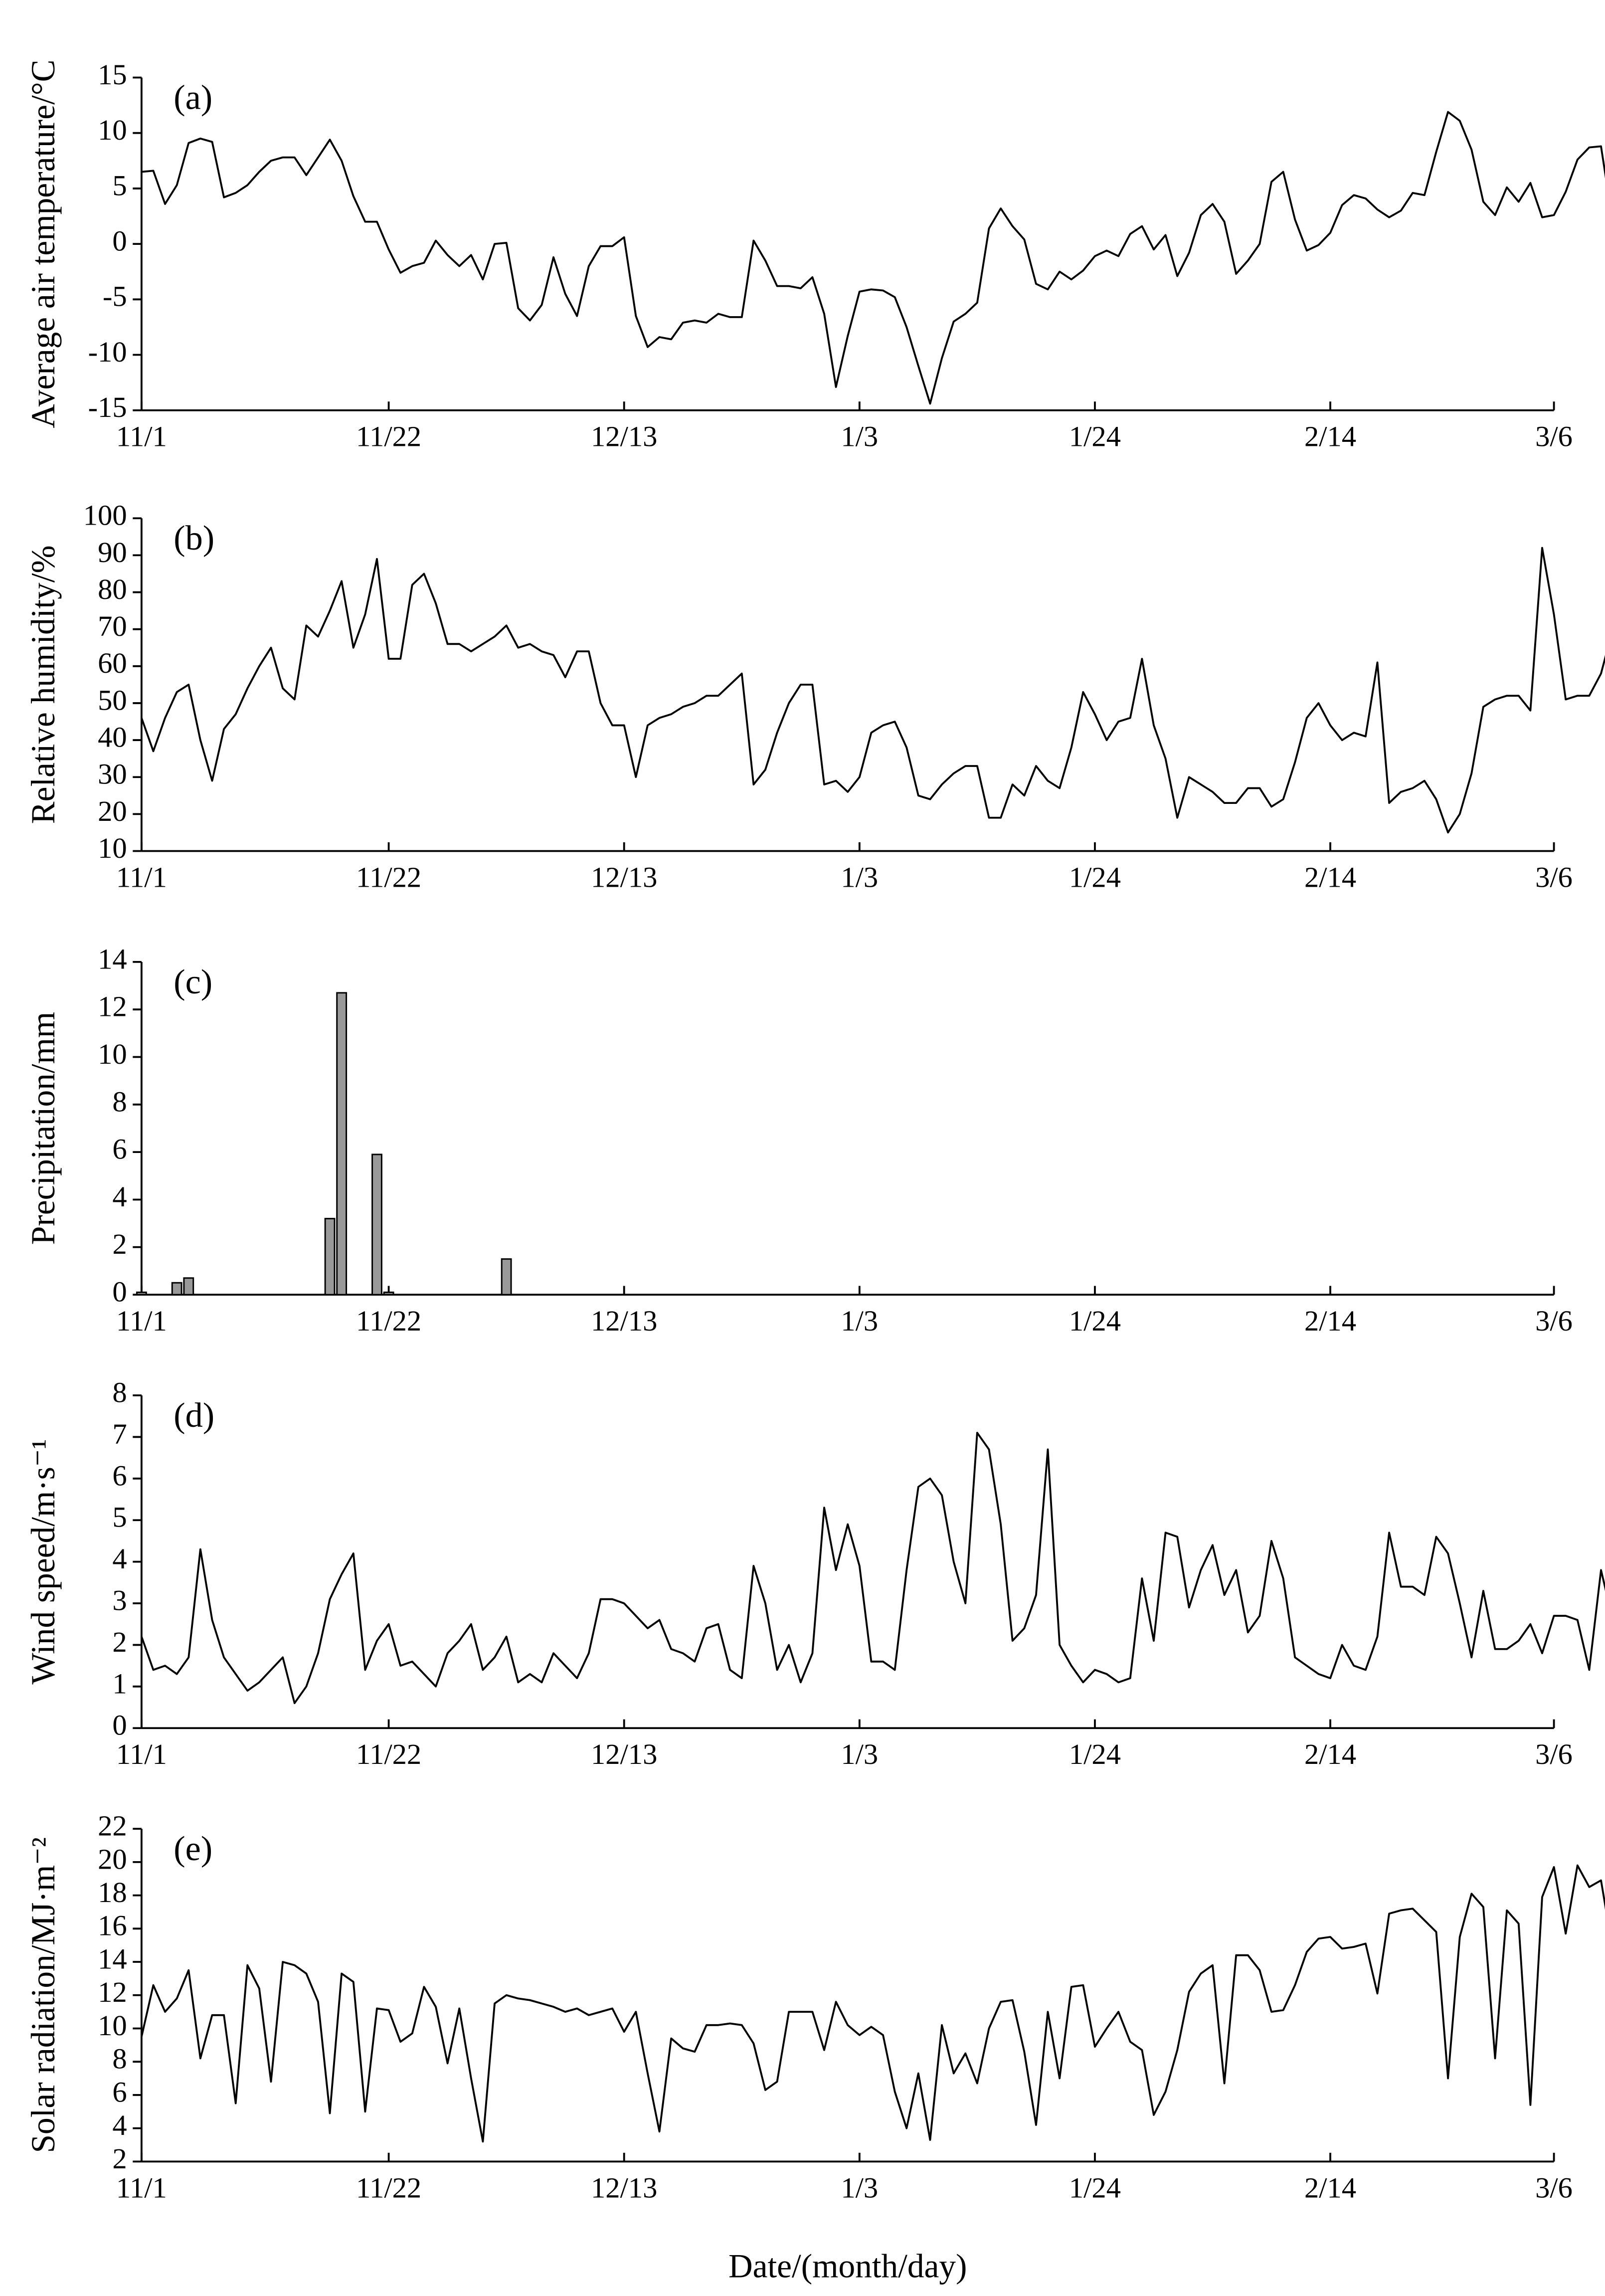 This screenshot has height=2296, width=1605. What do you see at coordinates (119, 1600) in the screenshot?
I see `y-tick-label: 3` at bounding box center [119, 1600].